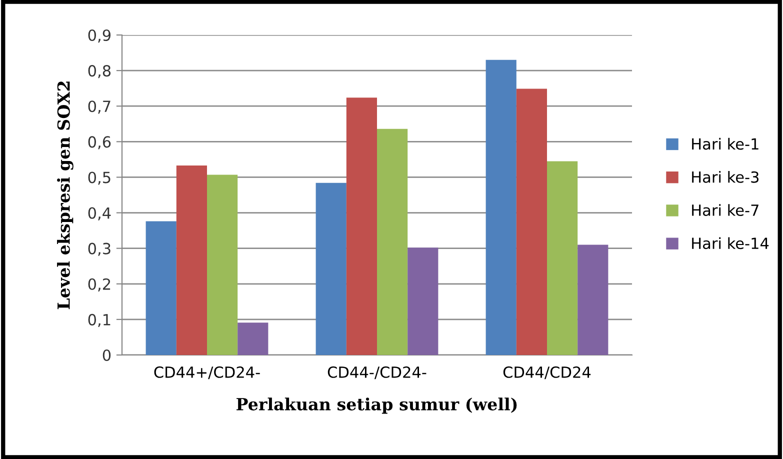 Image resolution: width=783 pixels, height=459 pixels. What do you see at coordinates (99, 249) in the screenshot?
I see `y-tick-label: 0,3` at bounding box center [99, 249].